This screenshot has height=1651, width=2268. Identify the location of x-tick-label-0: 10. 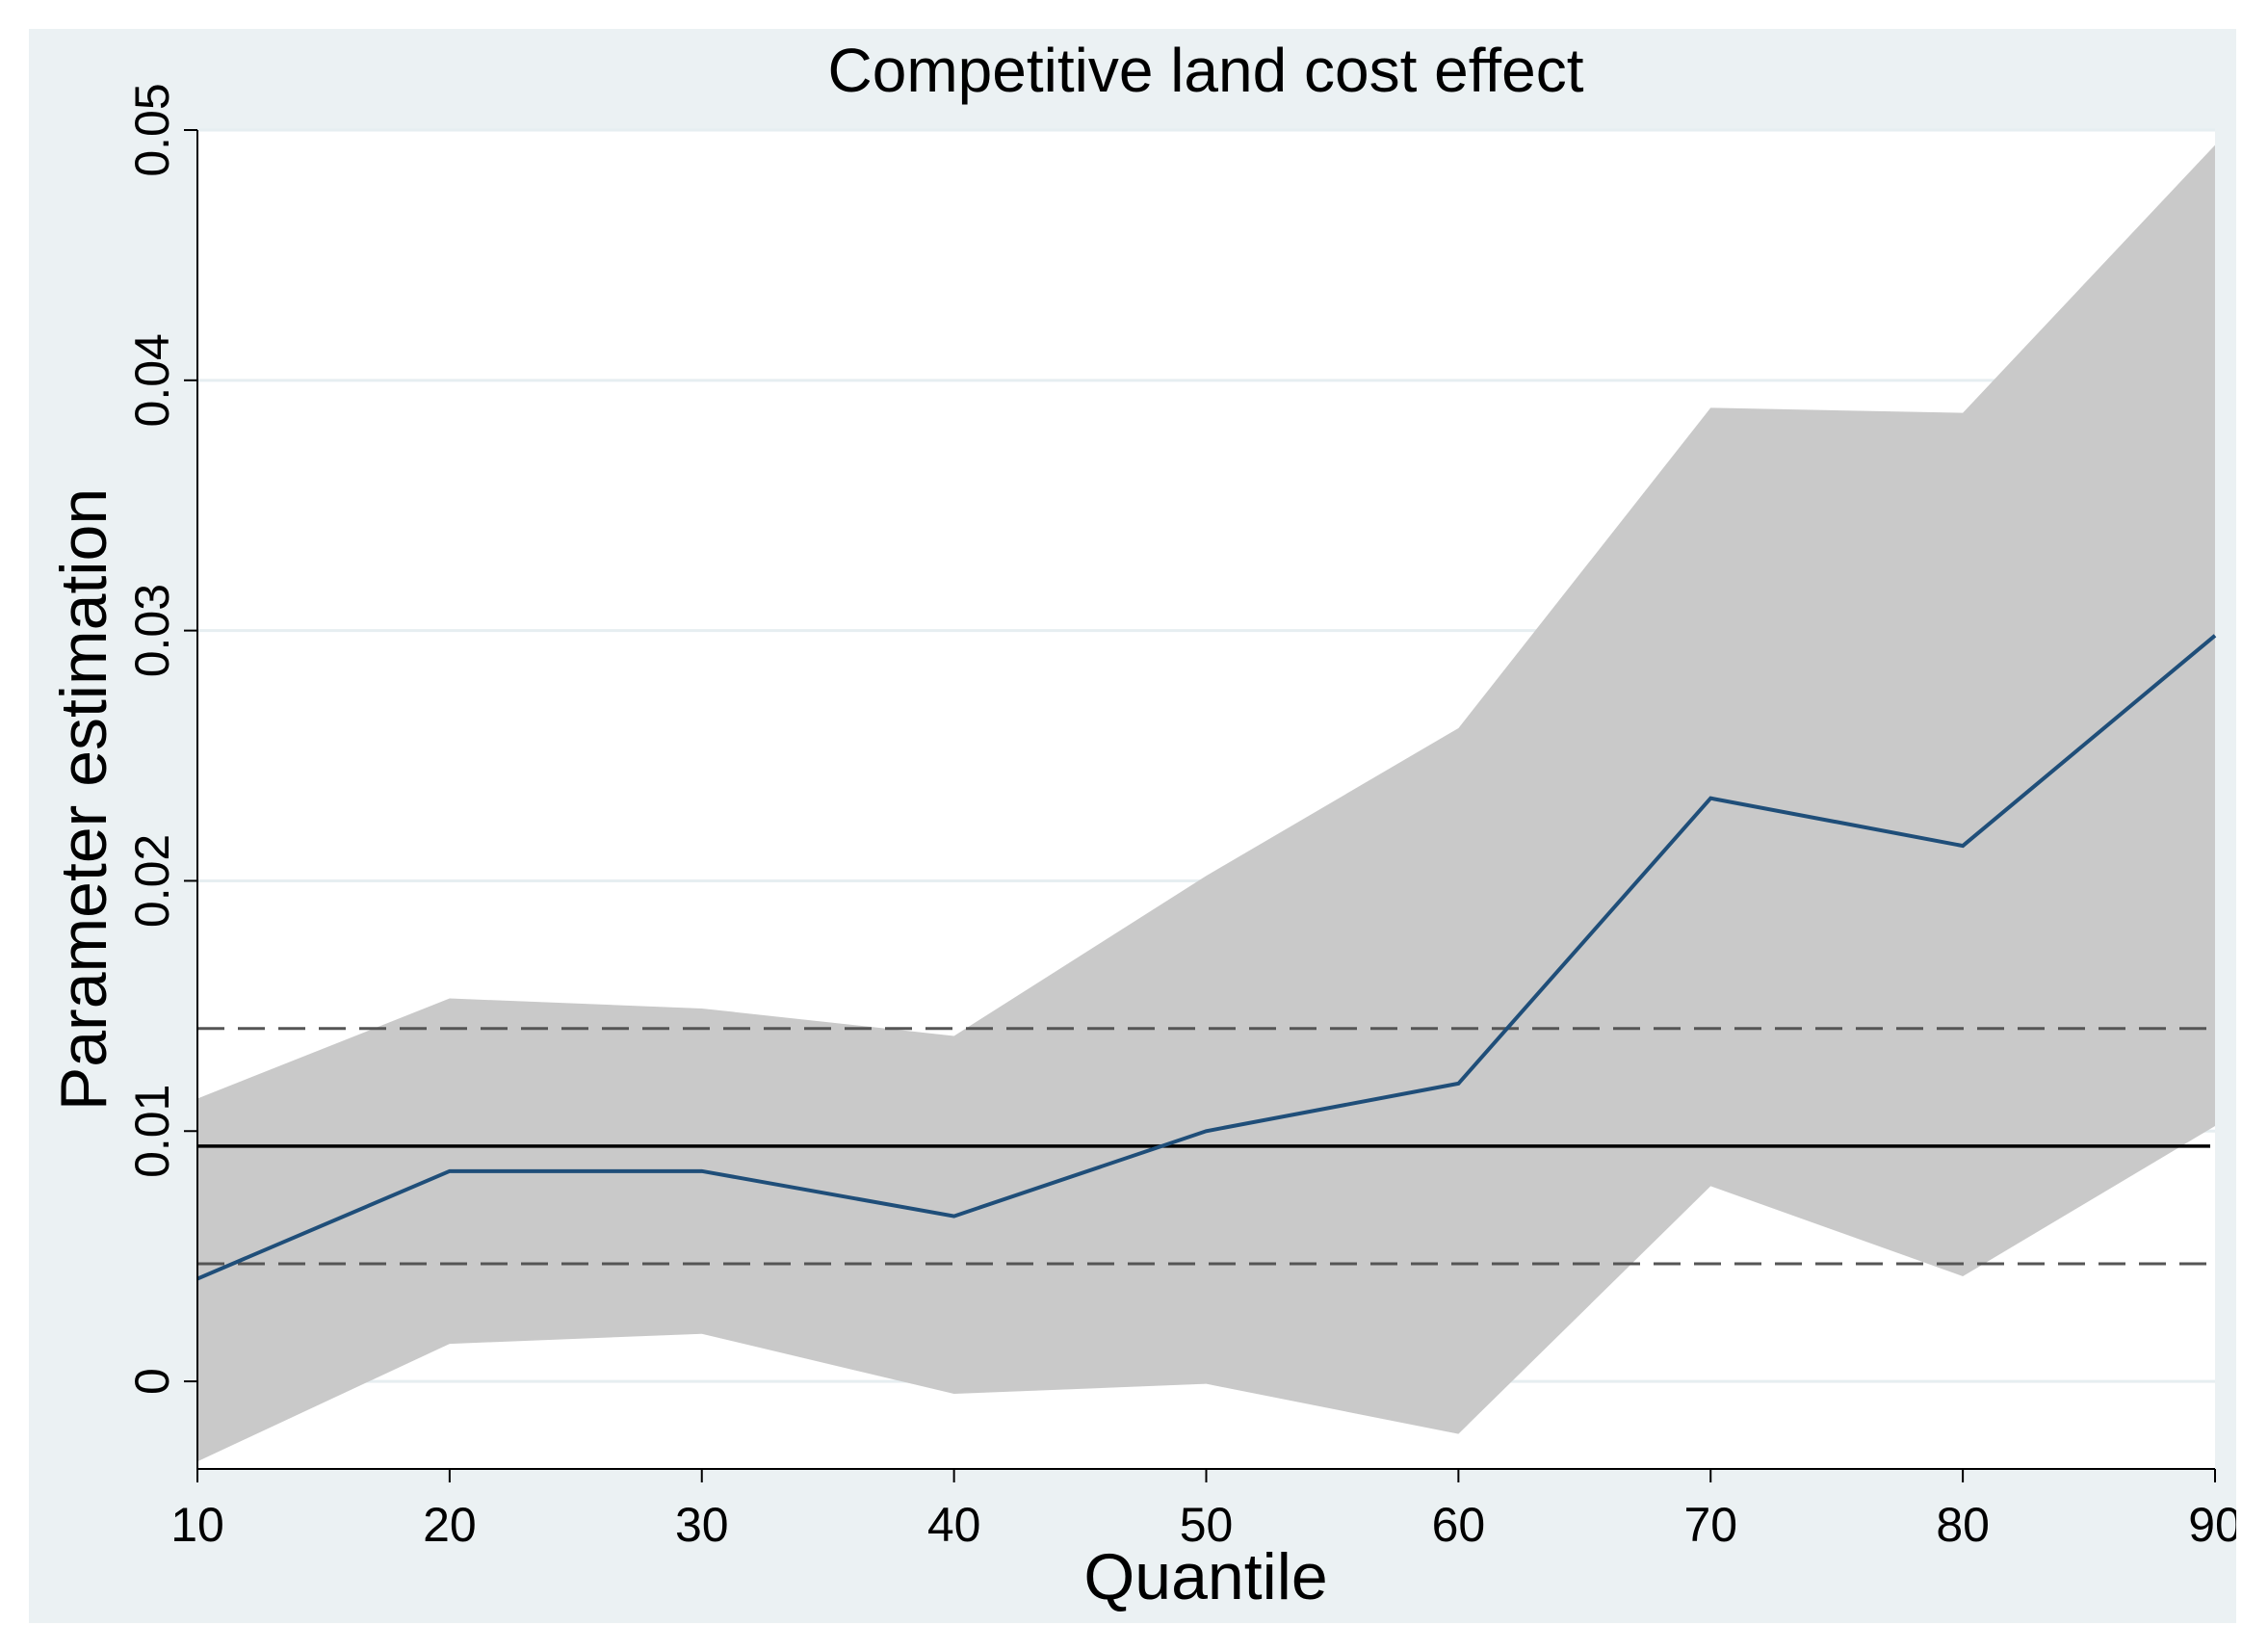
(197, 1525).